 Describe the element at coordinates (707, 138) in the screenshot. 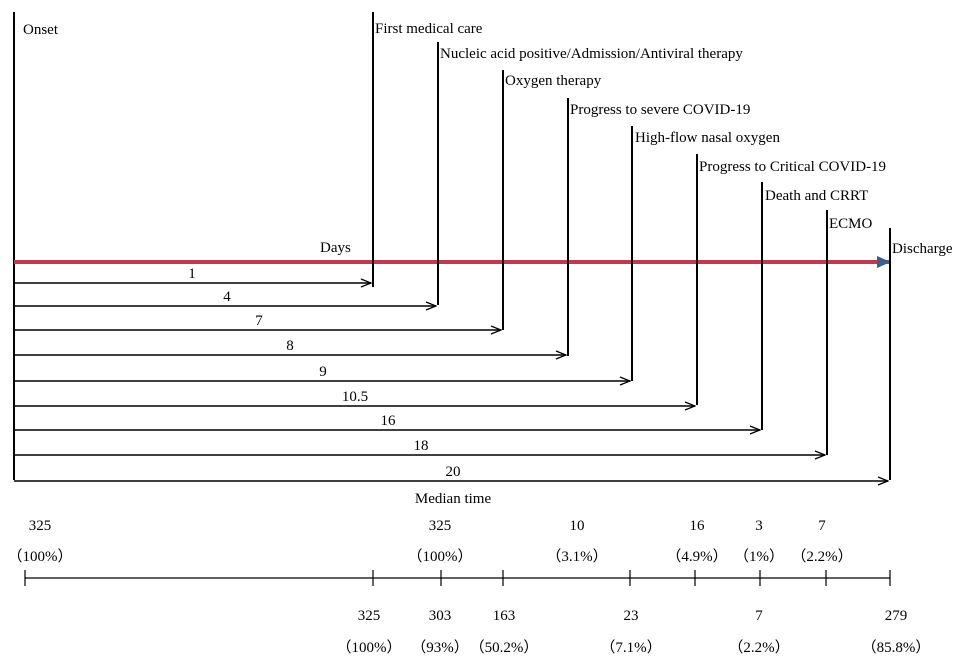

I see `event-label: High-flow nasal oxygen` at that location.